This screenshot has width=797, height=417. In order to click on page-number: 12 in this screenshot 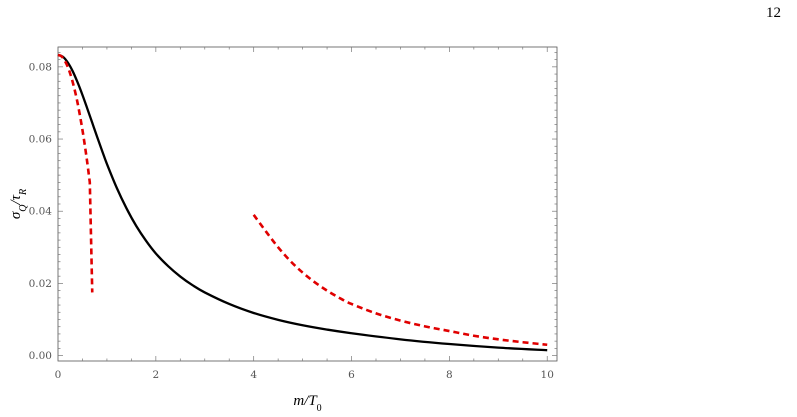, I will do `click(773, 13)`.